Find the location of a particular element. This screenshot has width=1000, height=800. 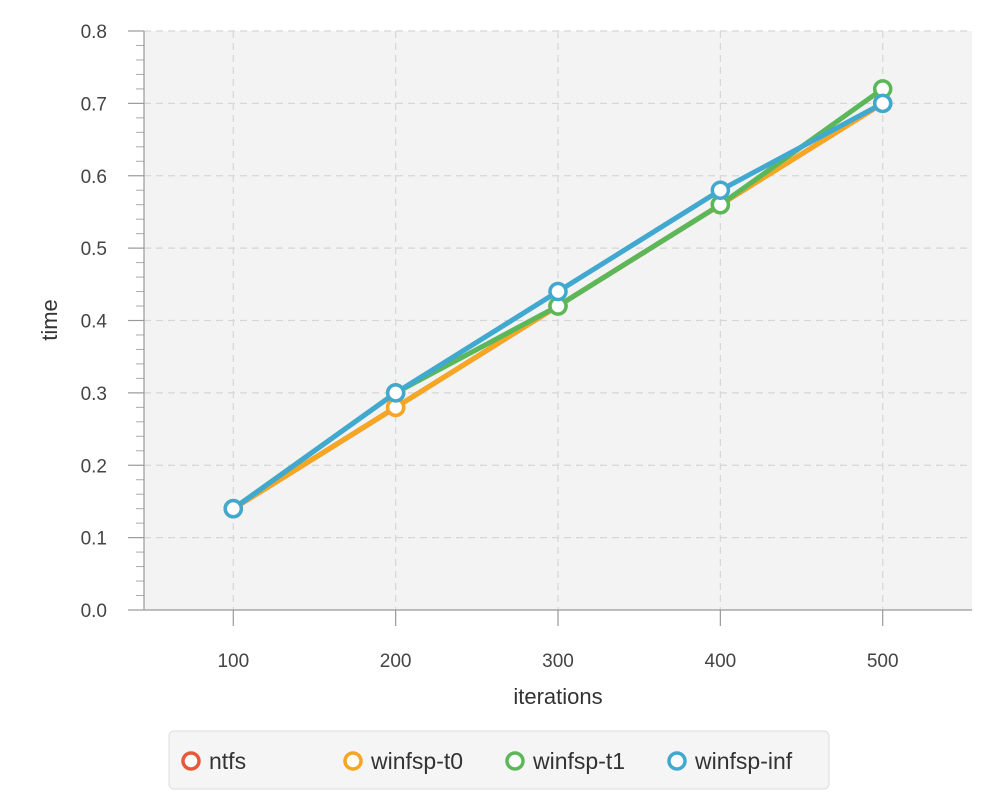

x-tick-label: 500 is located at coordinates (883, 661).